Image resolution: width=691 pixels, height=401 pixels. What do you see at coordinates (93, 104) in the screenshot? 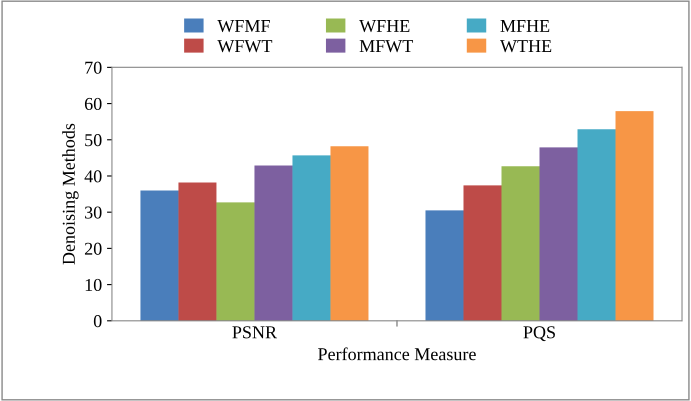
I see `y-tick-label: 60` at bounding box center [93, 104].